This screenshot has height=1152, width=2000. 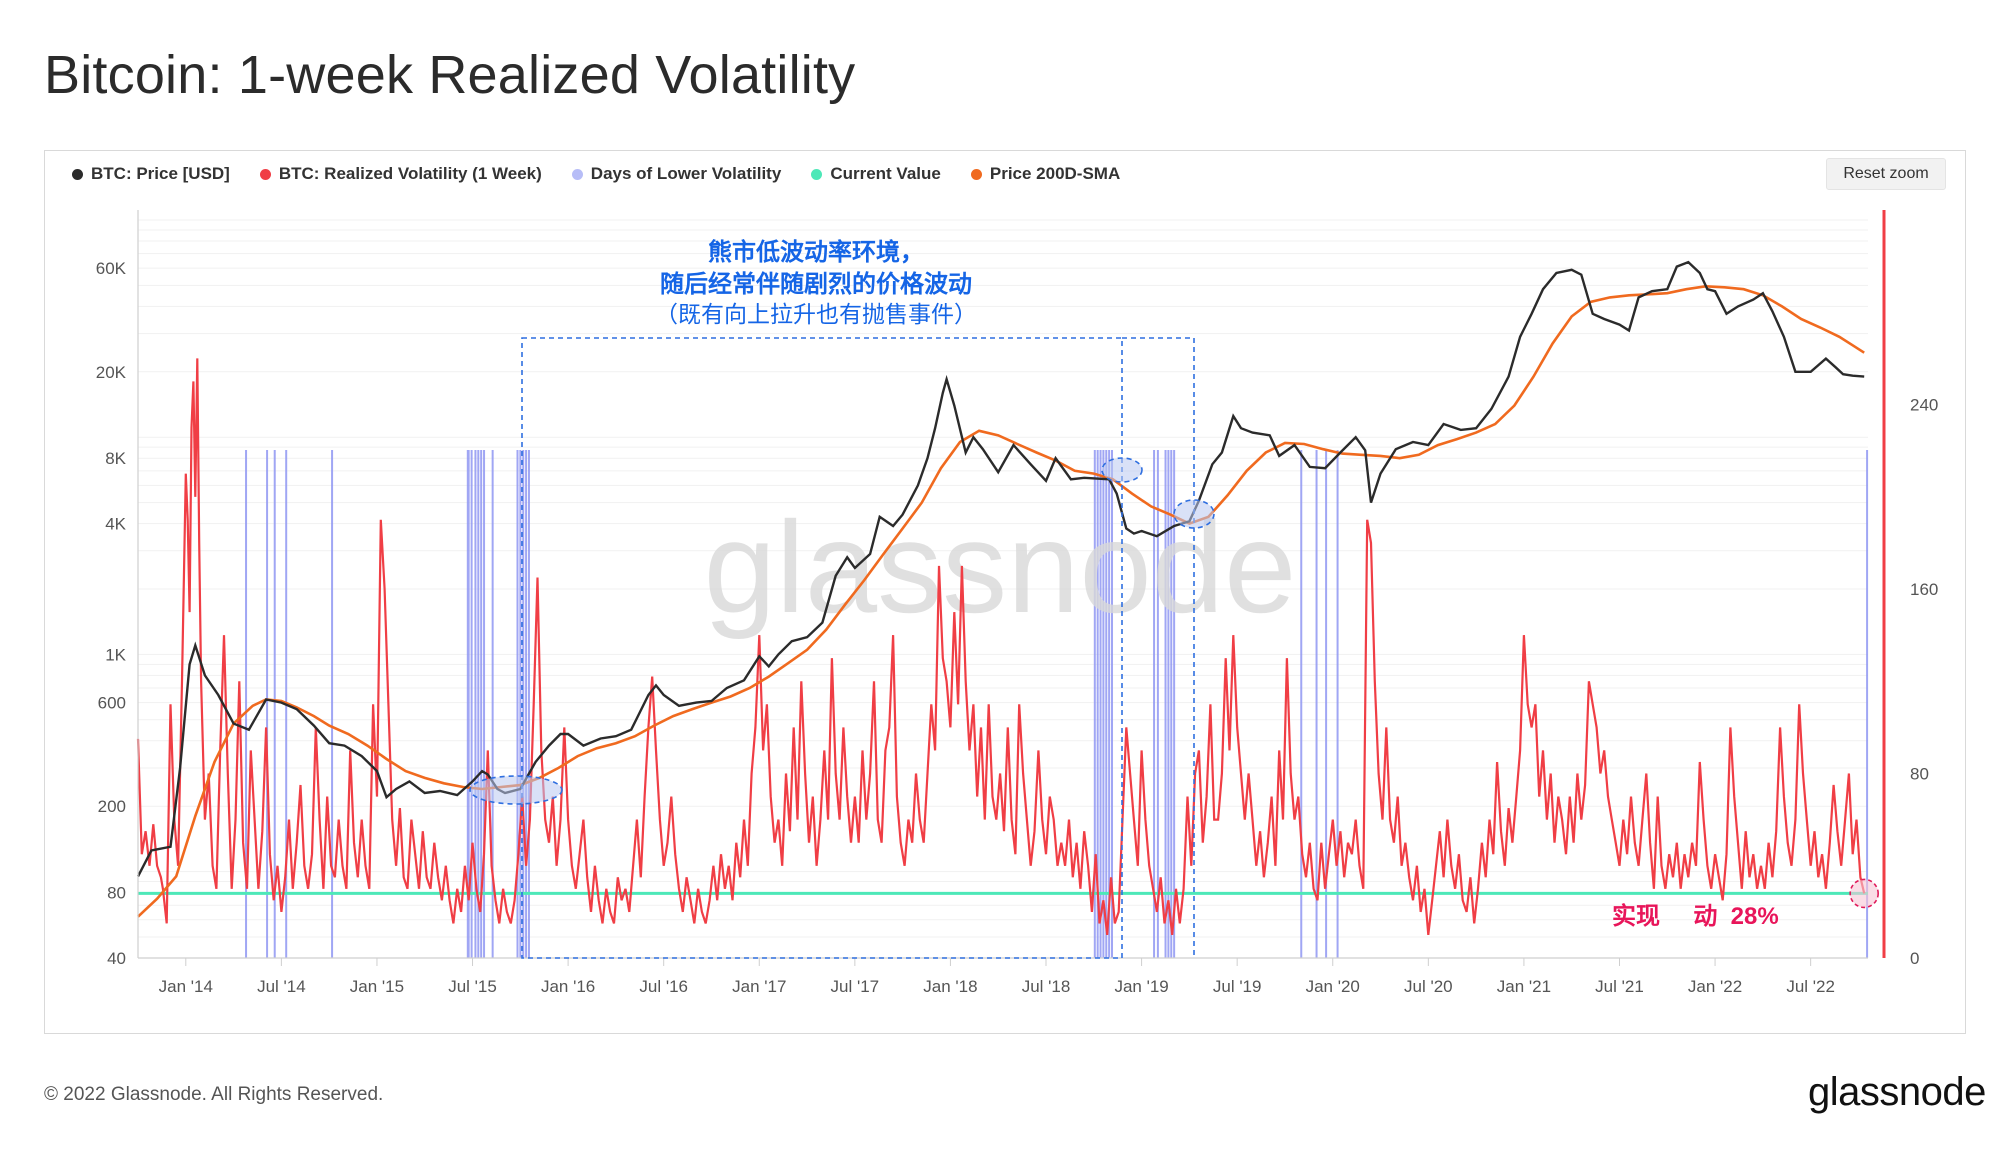 I want to click on legend-volatility-dot, so click(x=265, y=174).